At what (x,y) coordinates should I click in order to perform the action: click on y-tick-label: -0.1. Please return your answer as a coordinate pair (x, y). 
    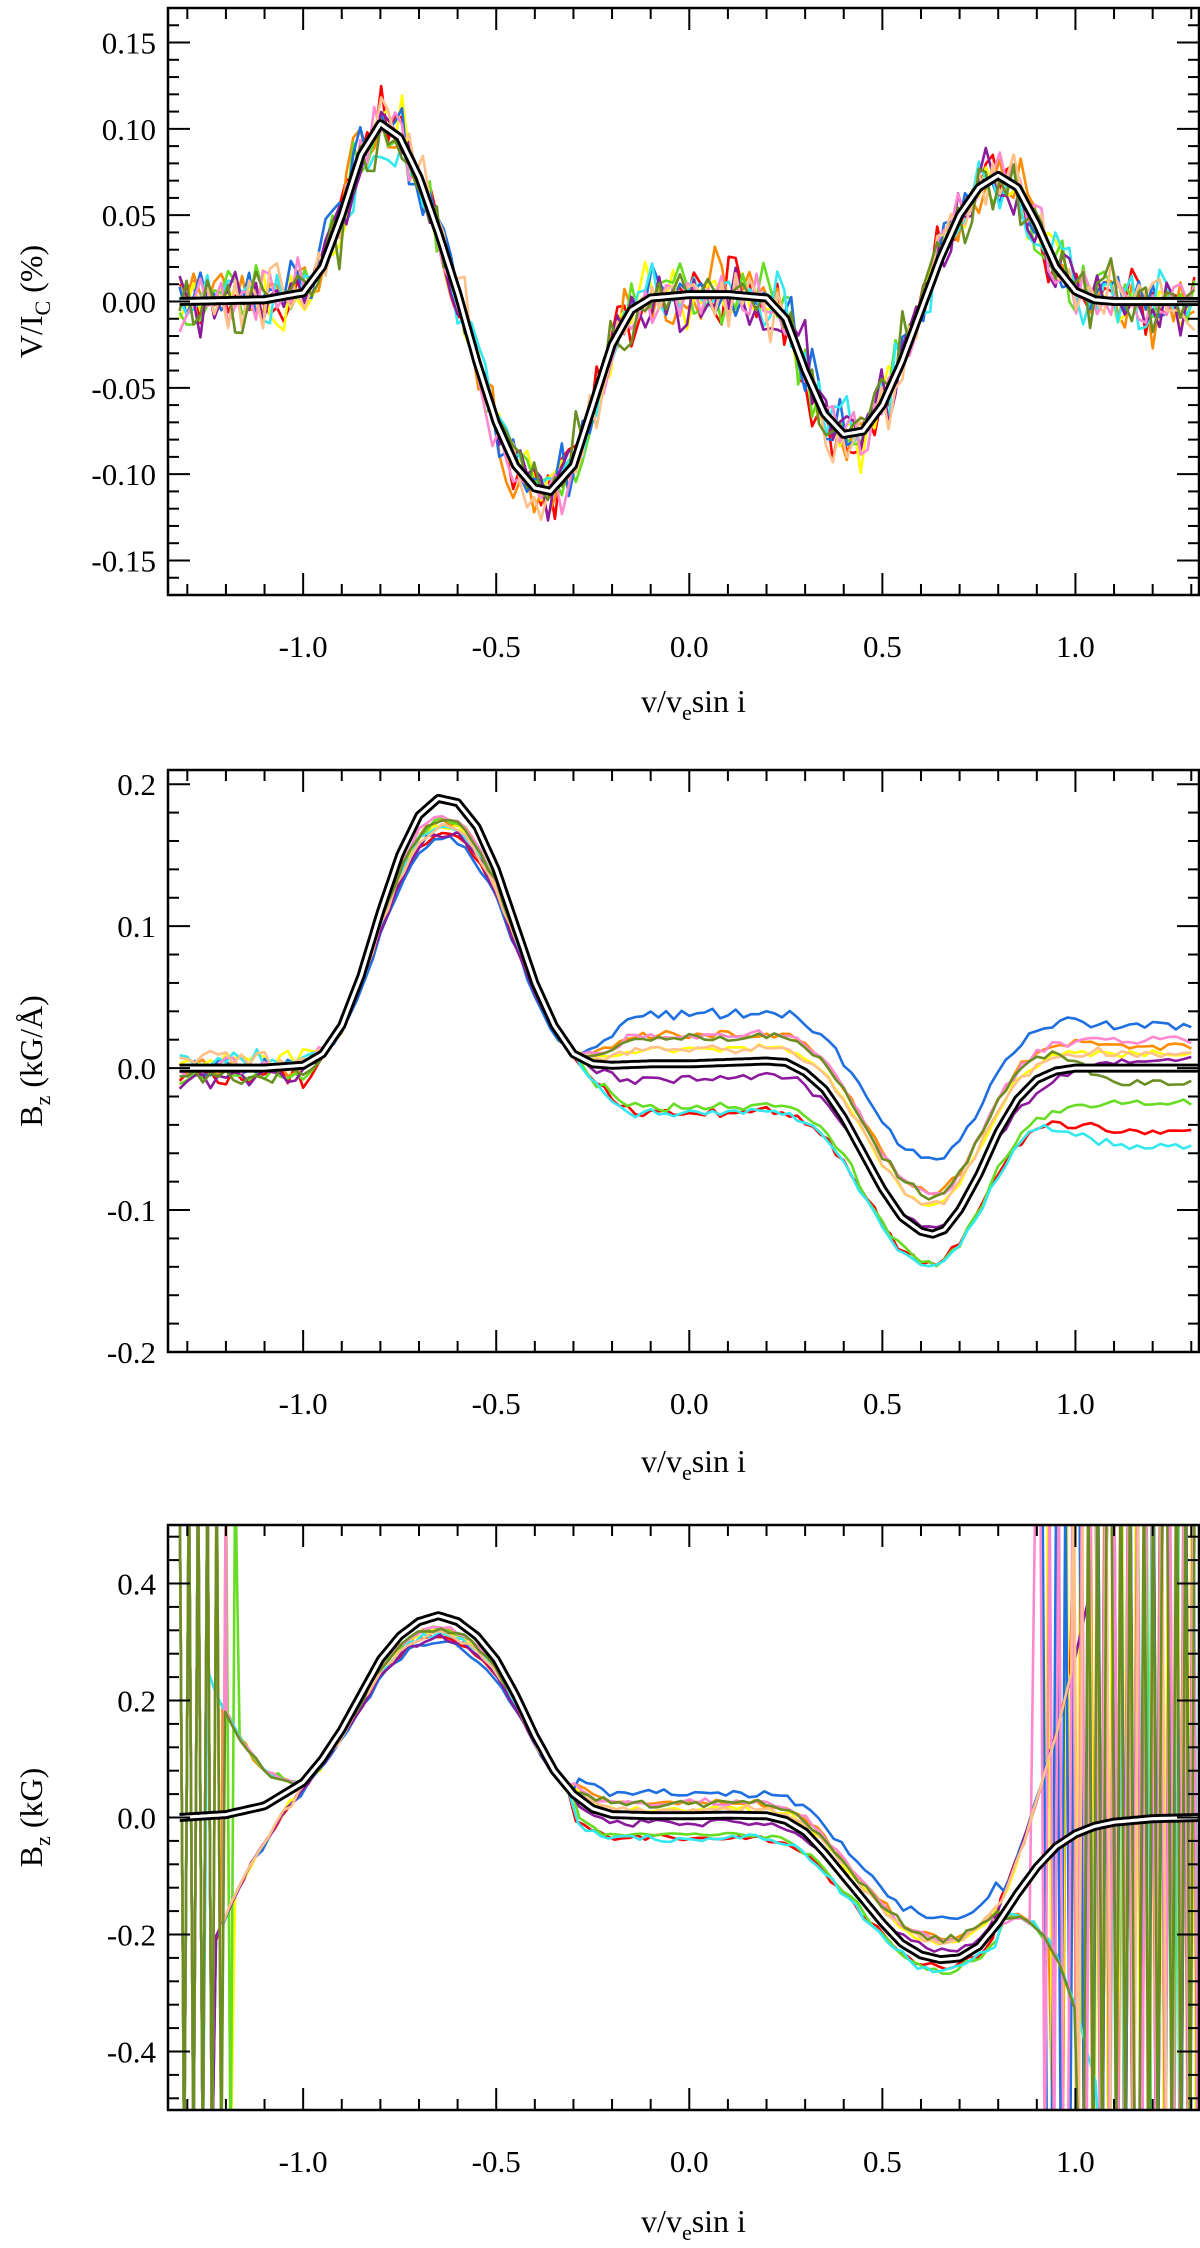
    Looking at the image, I should click on (131, 1210).